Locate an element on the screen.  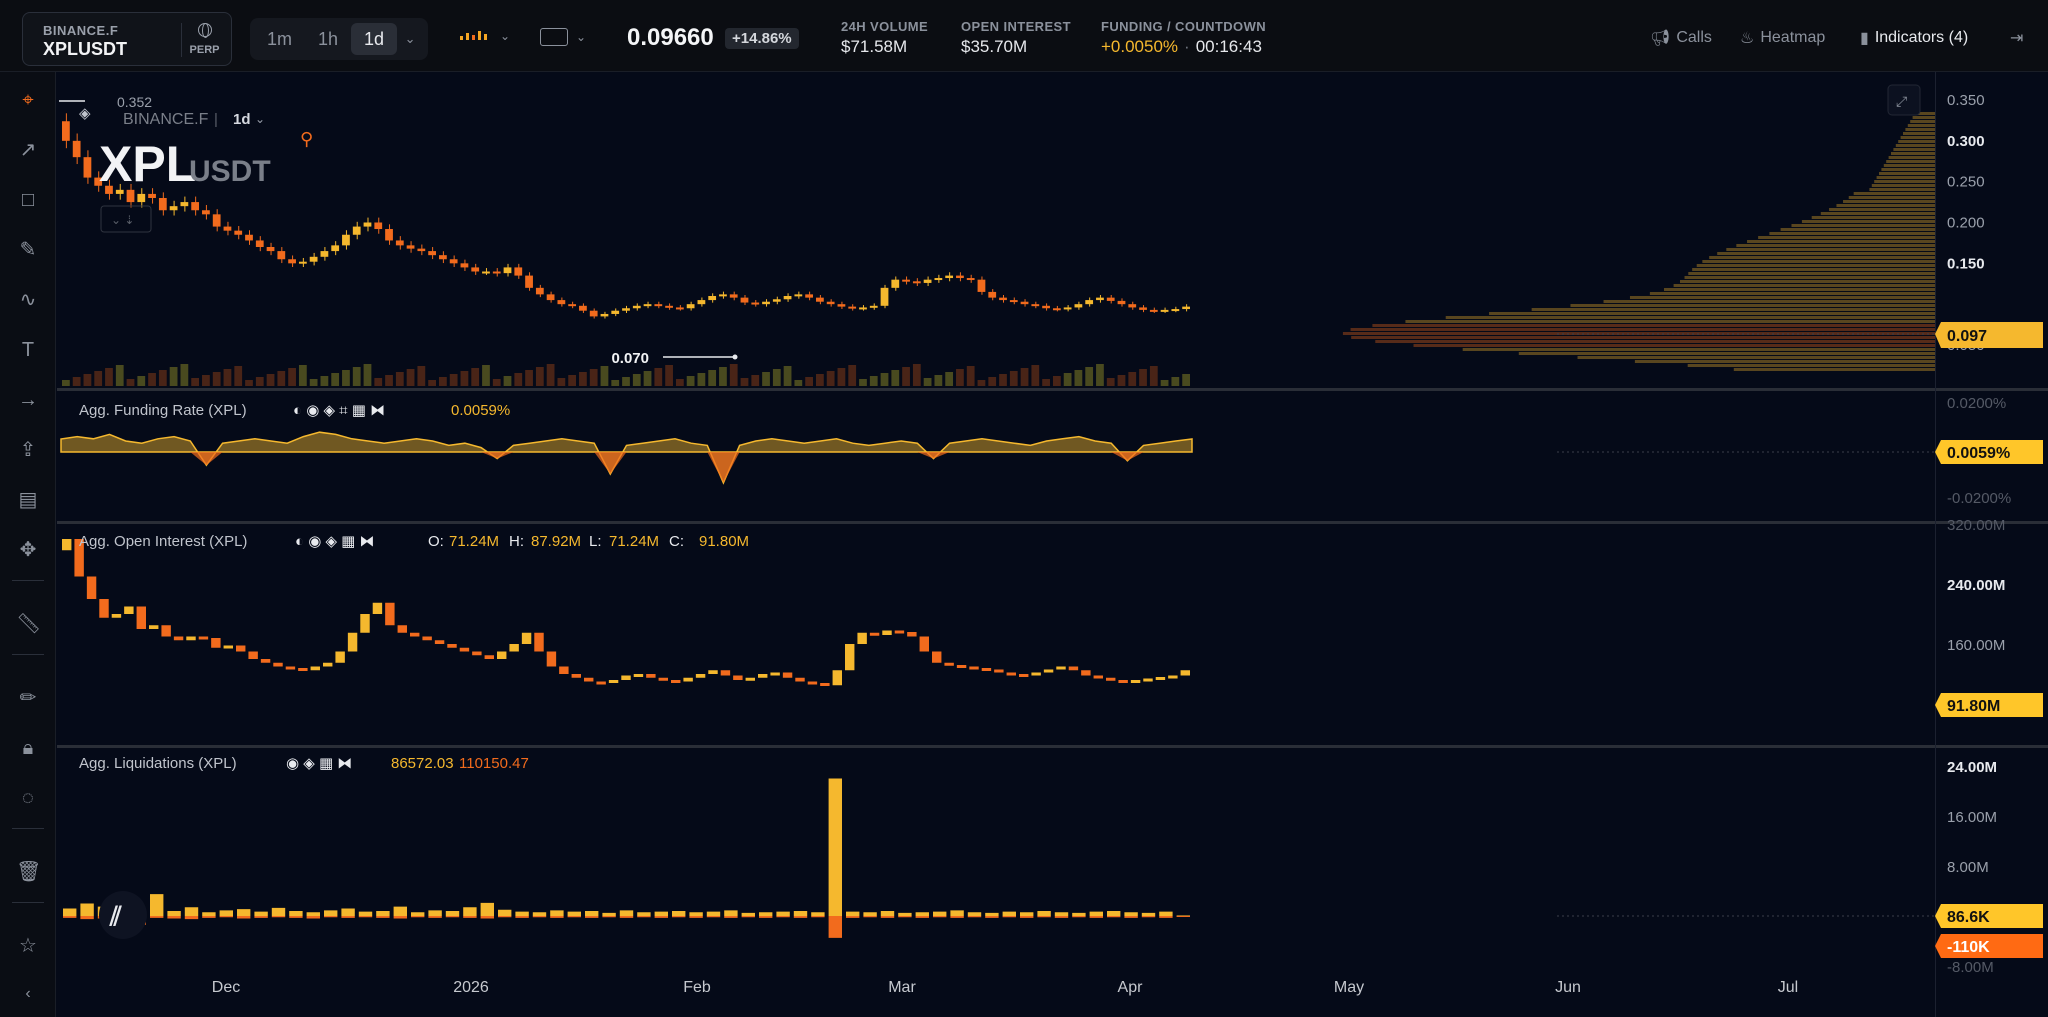
exchange-icons: ◐ ◉ ◈ ▦ ⧓ is located at coordinates (335, 541).